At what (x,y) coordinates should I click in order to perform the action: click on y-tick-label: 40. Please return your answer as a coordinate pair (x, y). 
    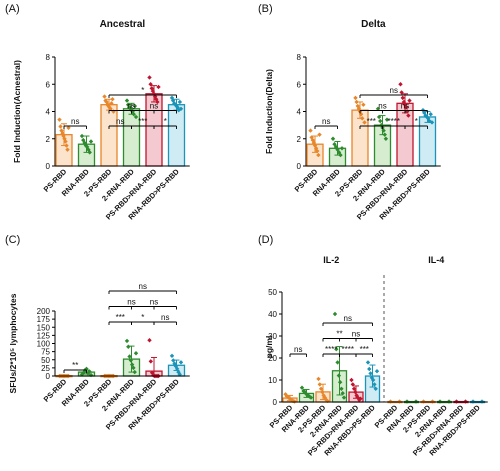
    Looking at the image, I should click on (272, 314).